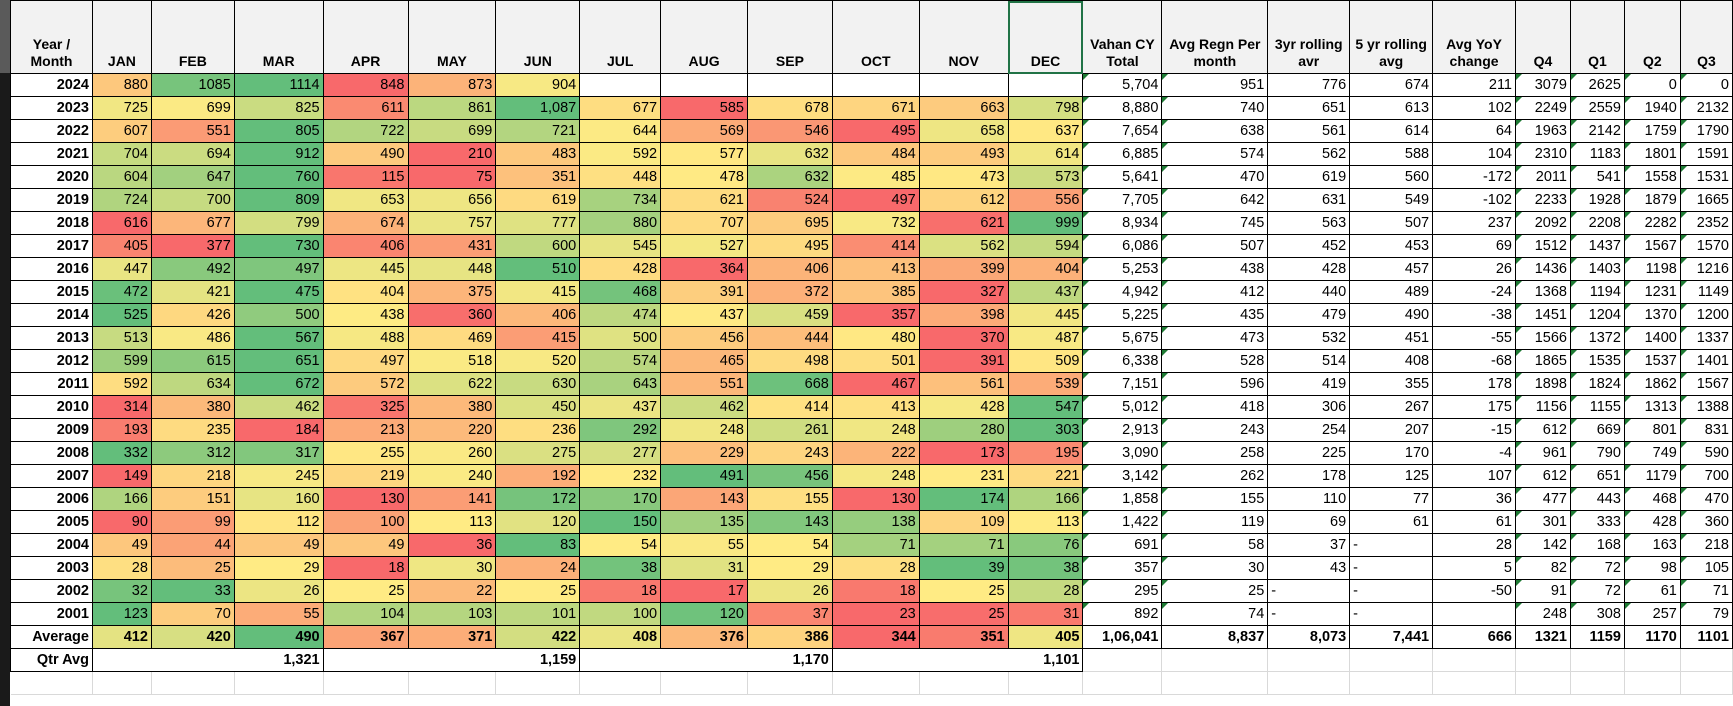  I want to click on stat-cell: 790, so click(1597, 453).